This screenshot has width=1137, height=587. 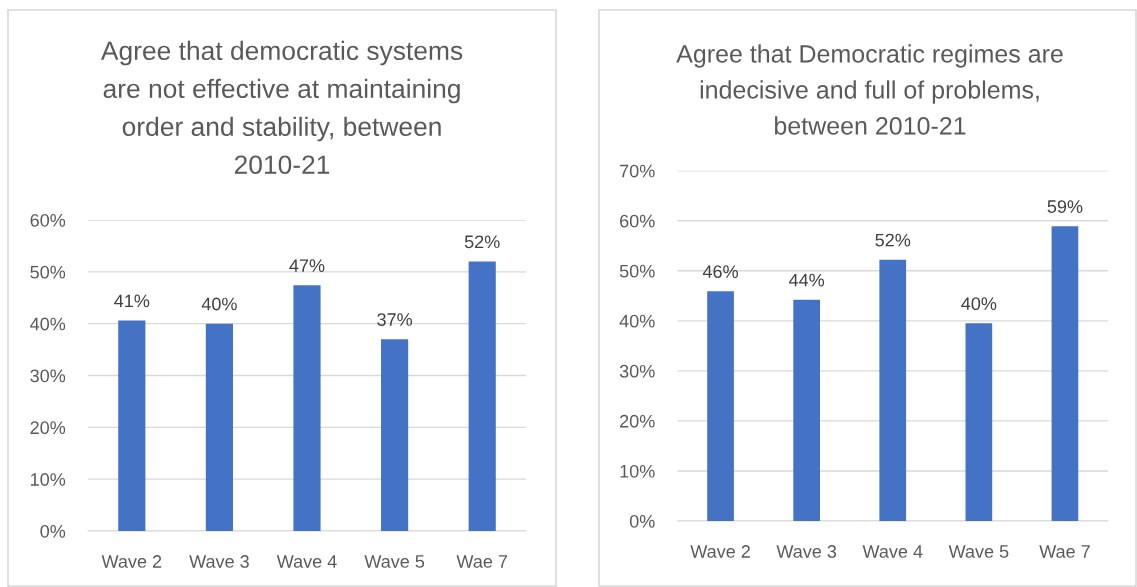 What do you see at coordinates (1065, 206) in the screenshot?
I see `data-label: 59%` at bounding box center [1065, 206].